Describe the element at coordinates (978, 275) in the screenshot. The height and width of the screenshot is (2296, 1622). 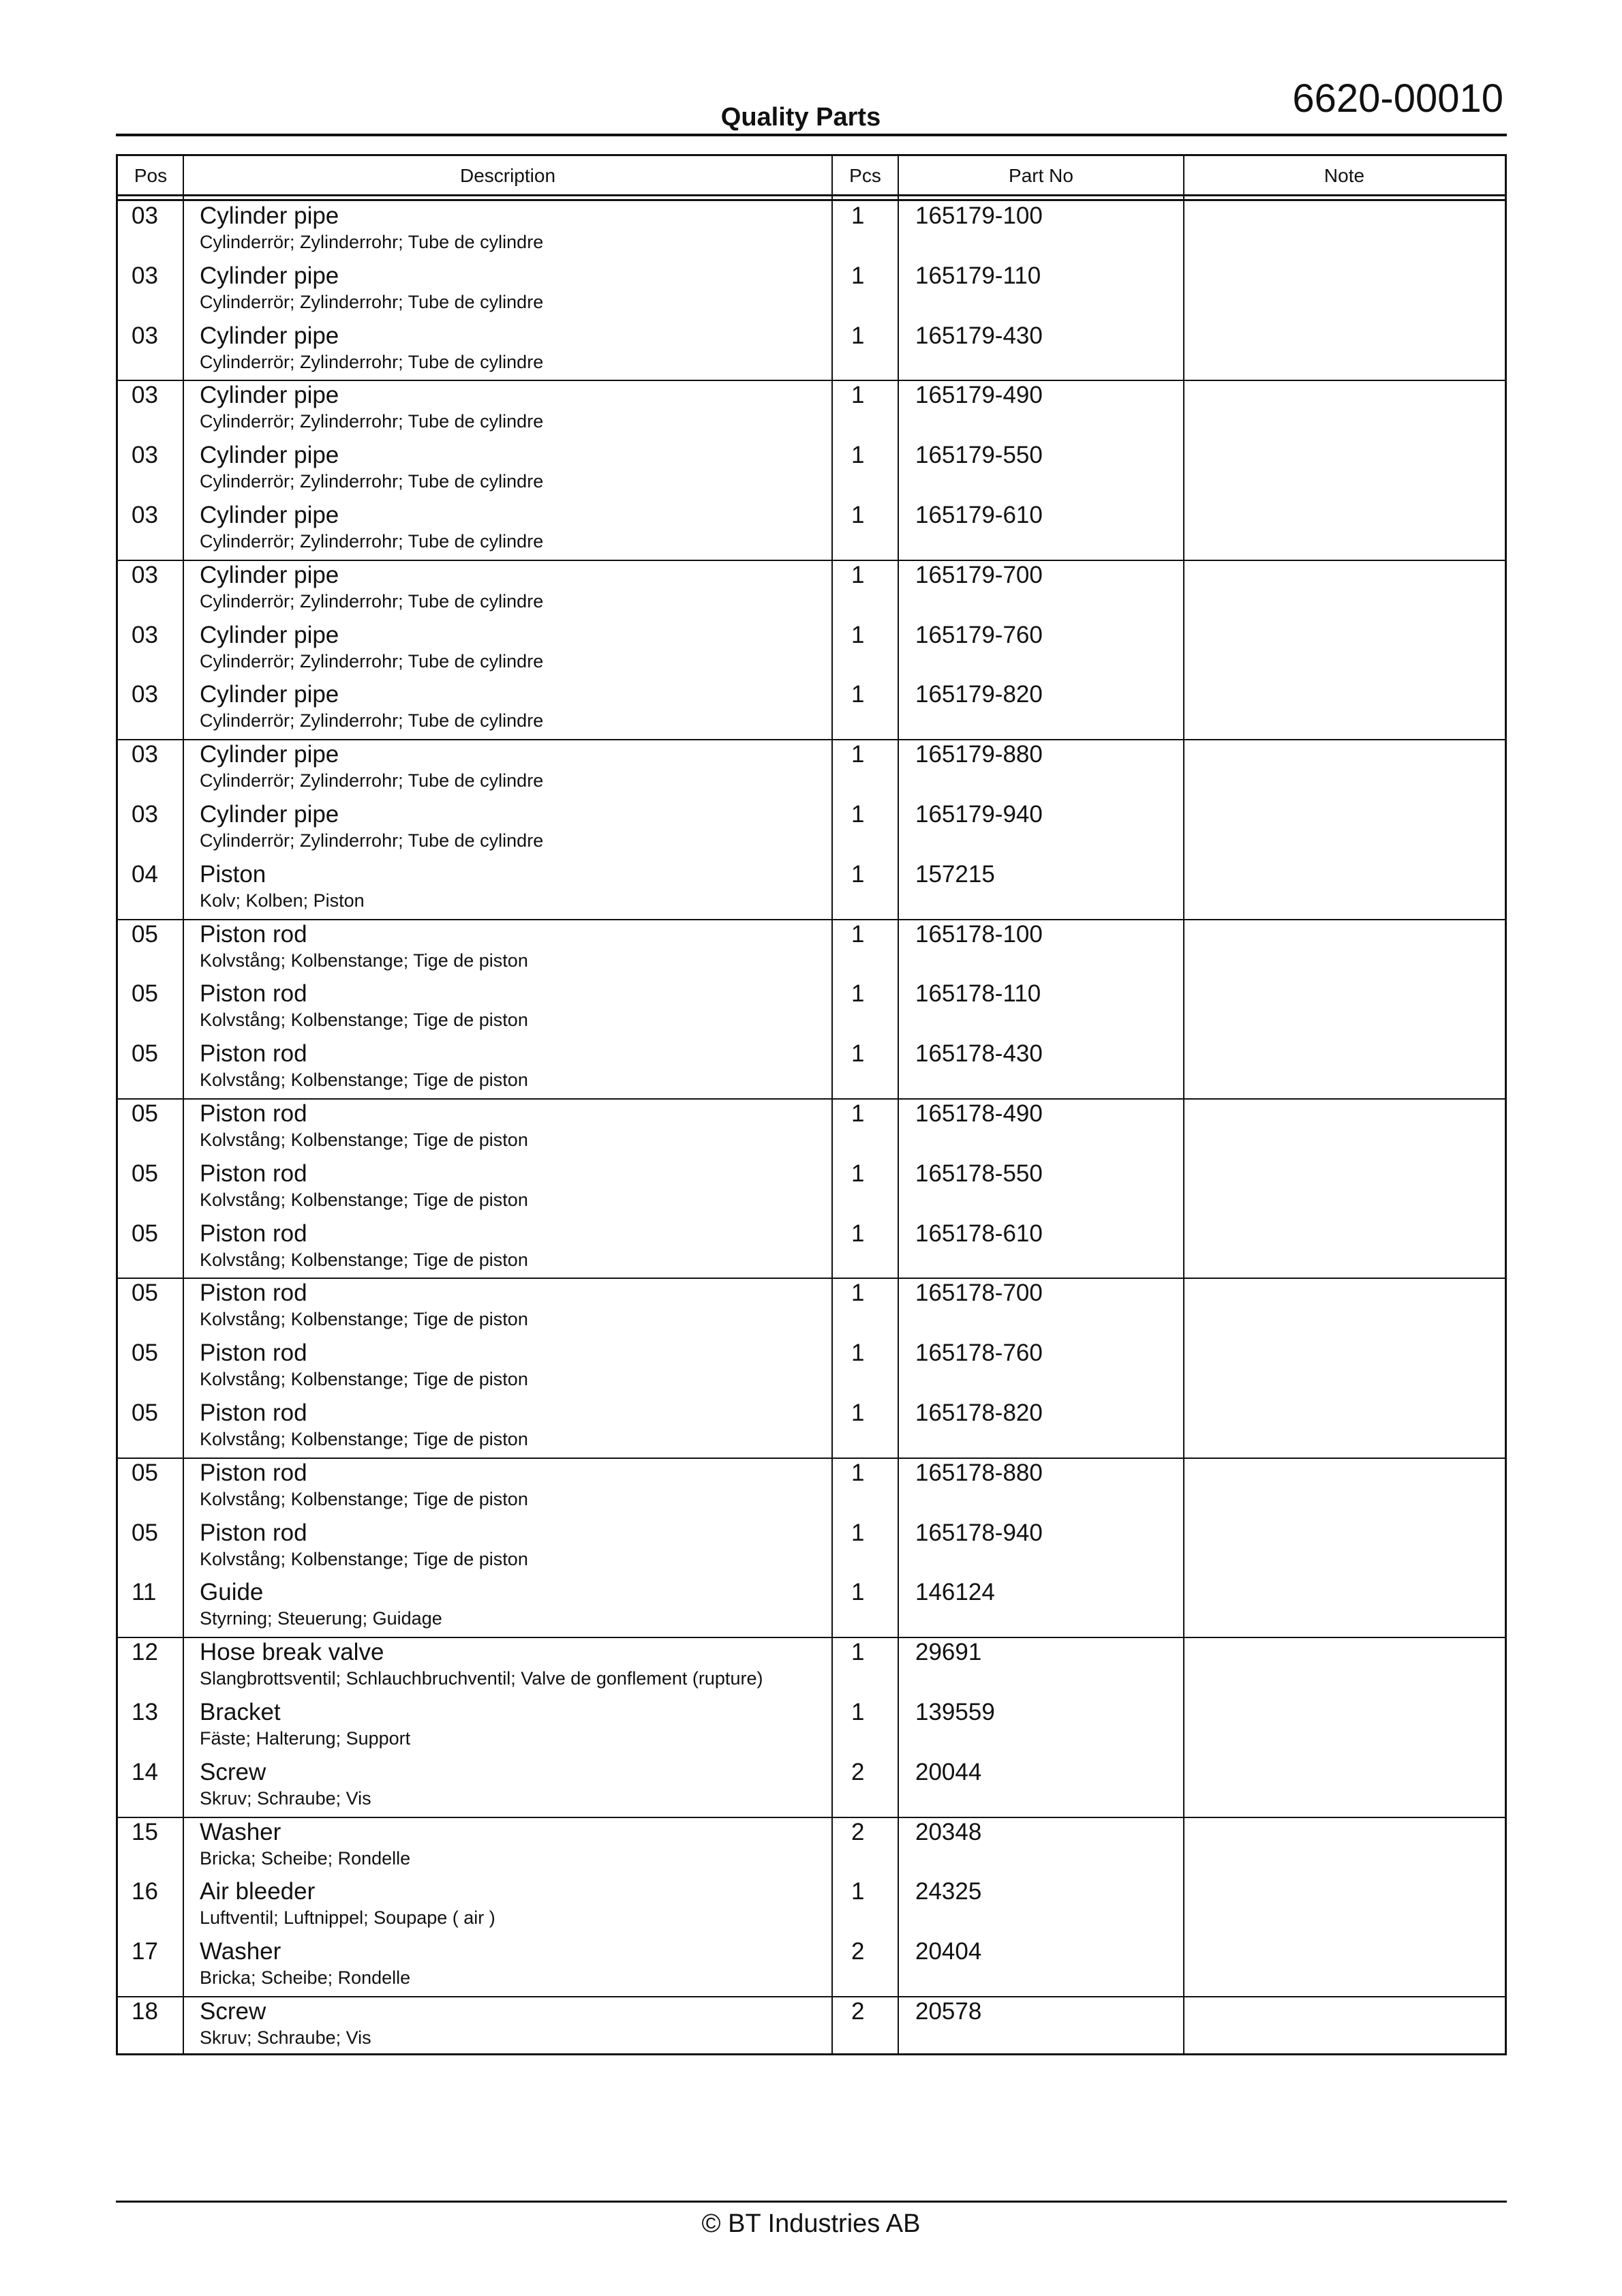
I see `part-no-cell: 165179-110` at that location.